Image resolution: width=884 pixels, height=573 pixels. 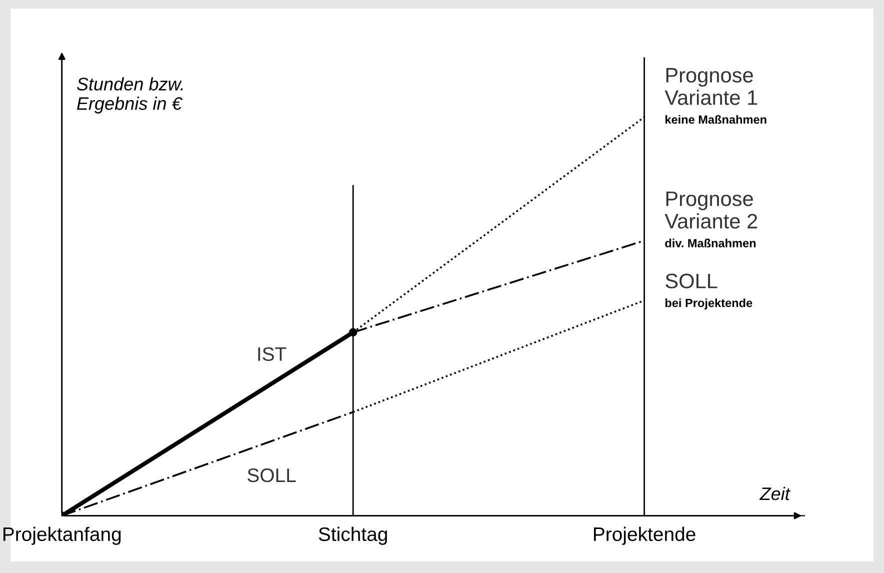 What do you see at coordinates (710, 243) in the screenshot?
I see `annotation: div. Maßnahmen` at bounding box center [710, 243].